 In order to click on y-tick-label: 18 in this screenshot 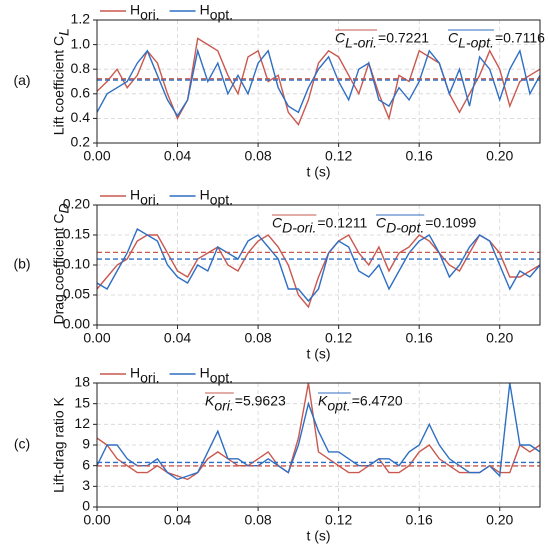, I will do `click(82, 382)`.